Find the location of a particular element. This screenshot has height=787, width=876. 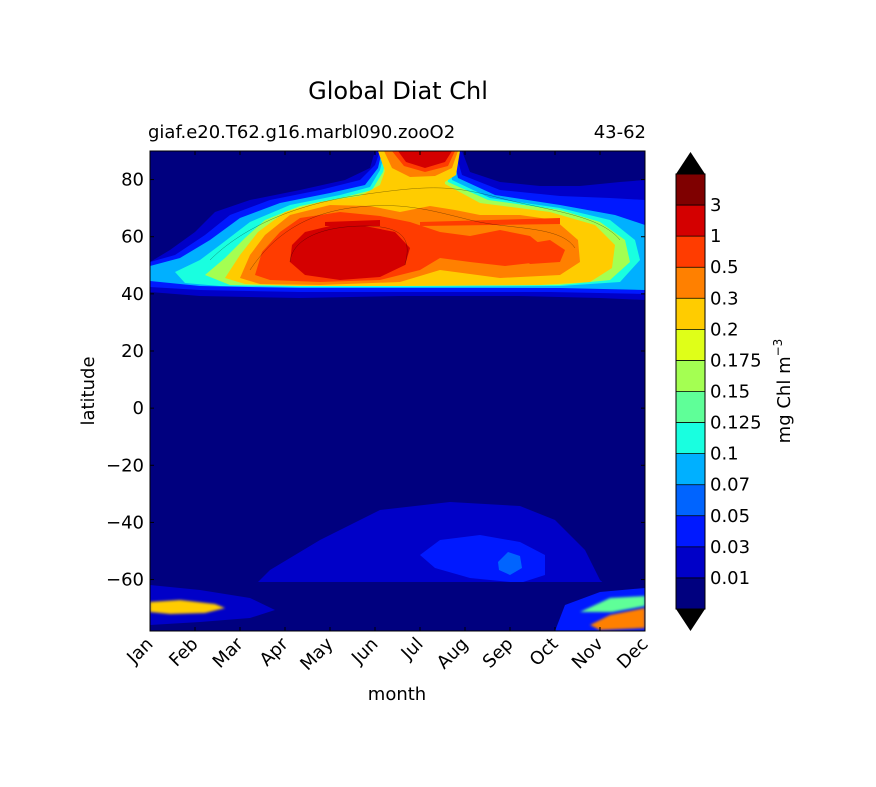

x-tick-label: May is located at coordinates (316, 653).